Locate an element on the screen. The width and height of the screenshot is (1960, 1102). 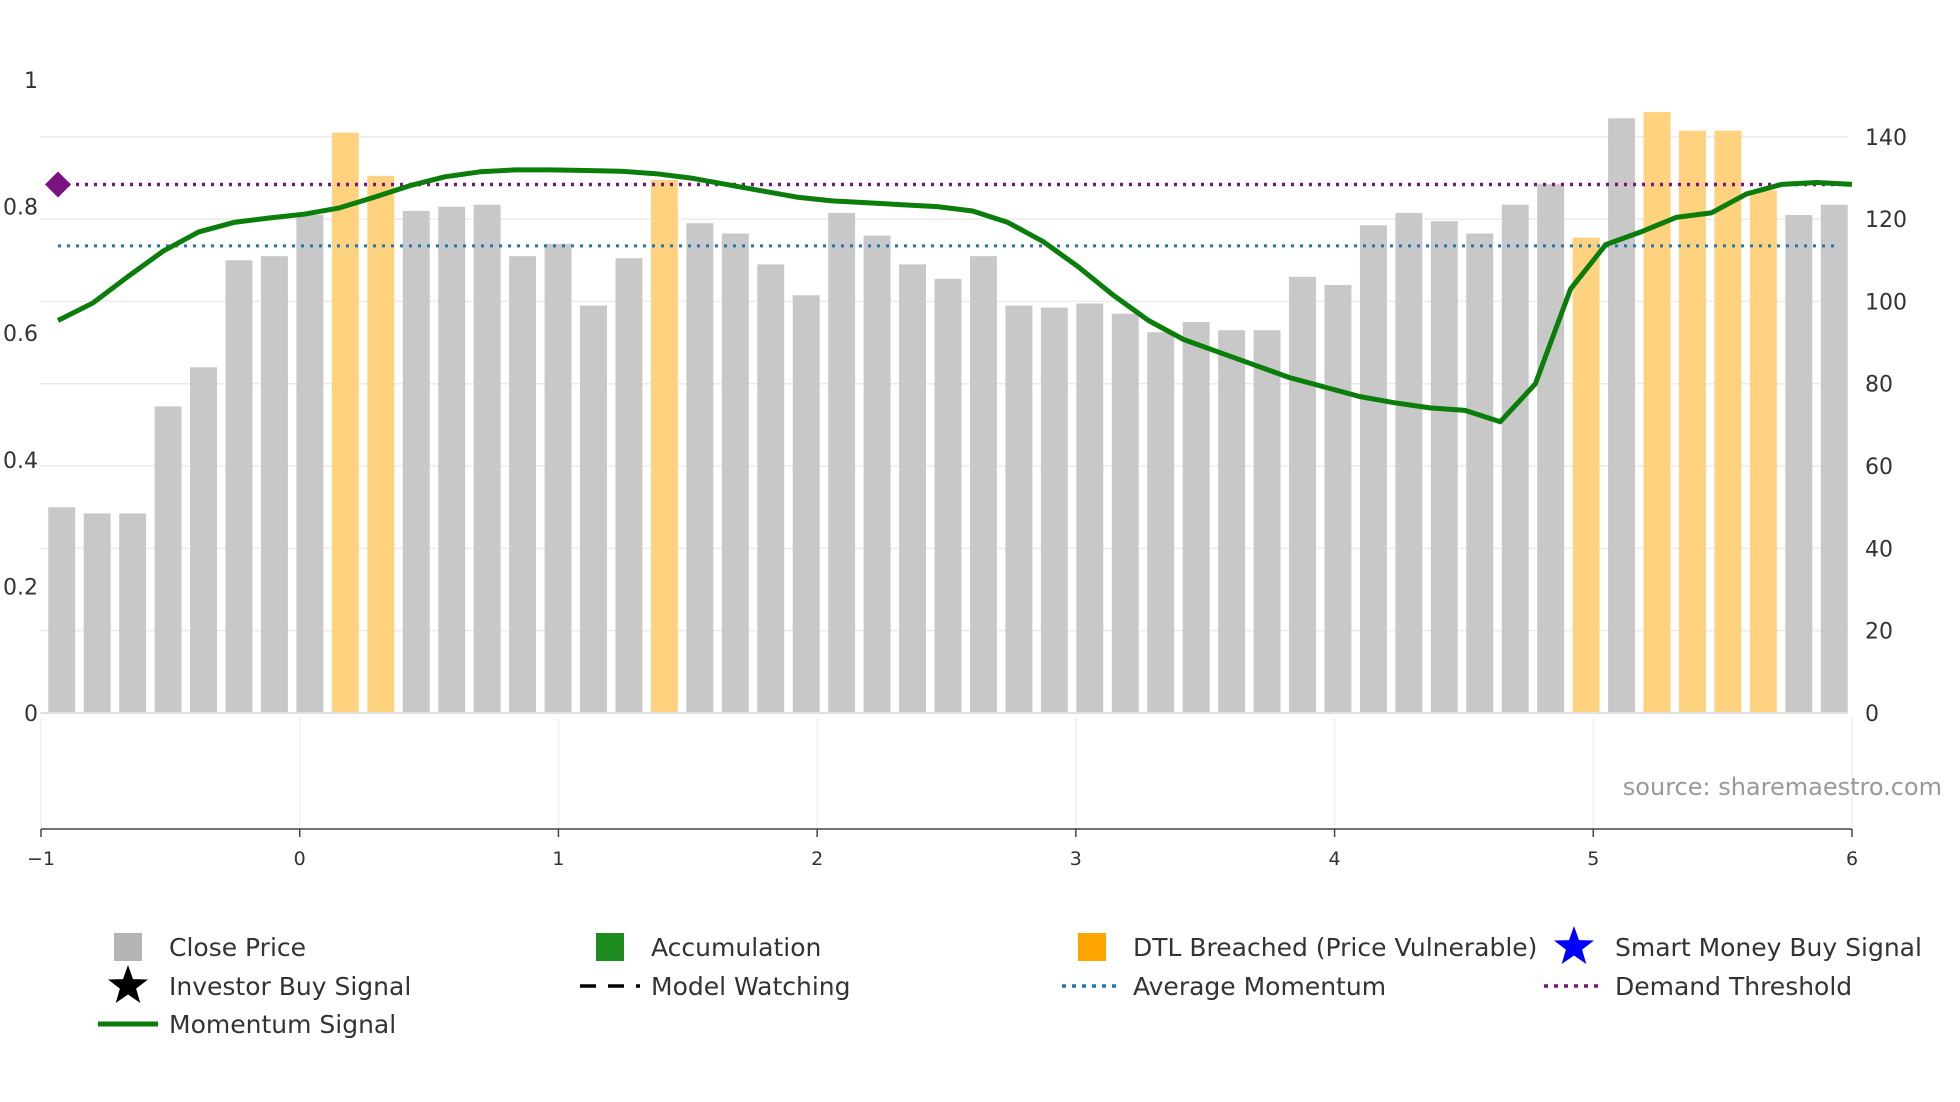
x-axis-tick-label: 3 is located at coordinates (1076, 859).